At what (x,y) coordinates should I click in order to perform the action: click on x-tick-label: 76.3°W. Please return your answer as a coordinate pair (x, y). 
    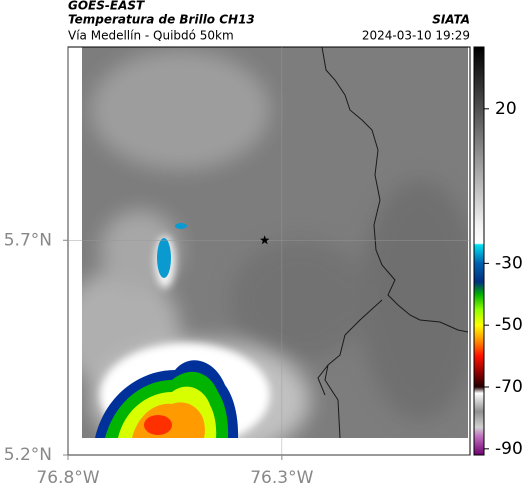
    Looking at the image, I should click on (281, 478).